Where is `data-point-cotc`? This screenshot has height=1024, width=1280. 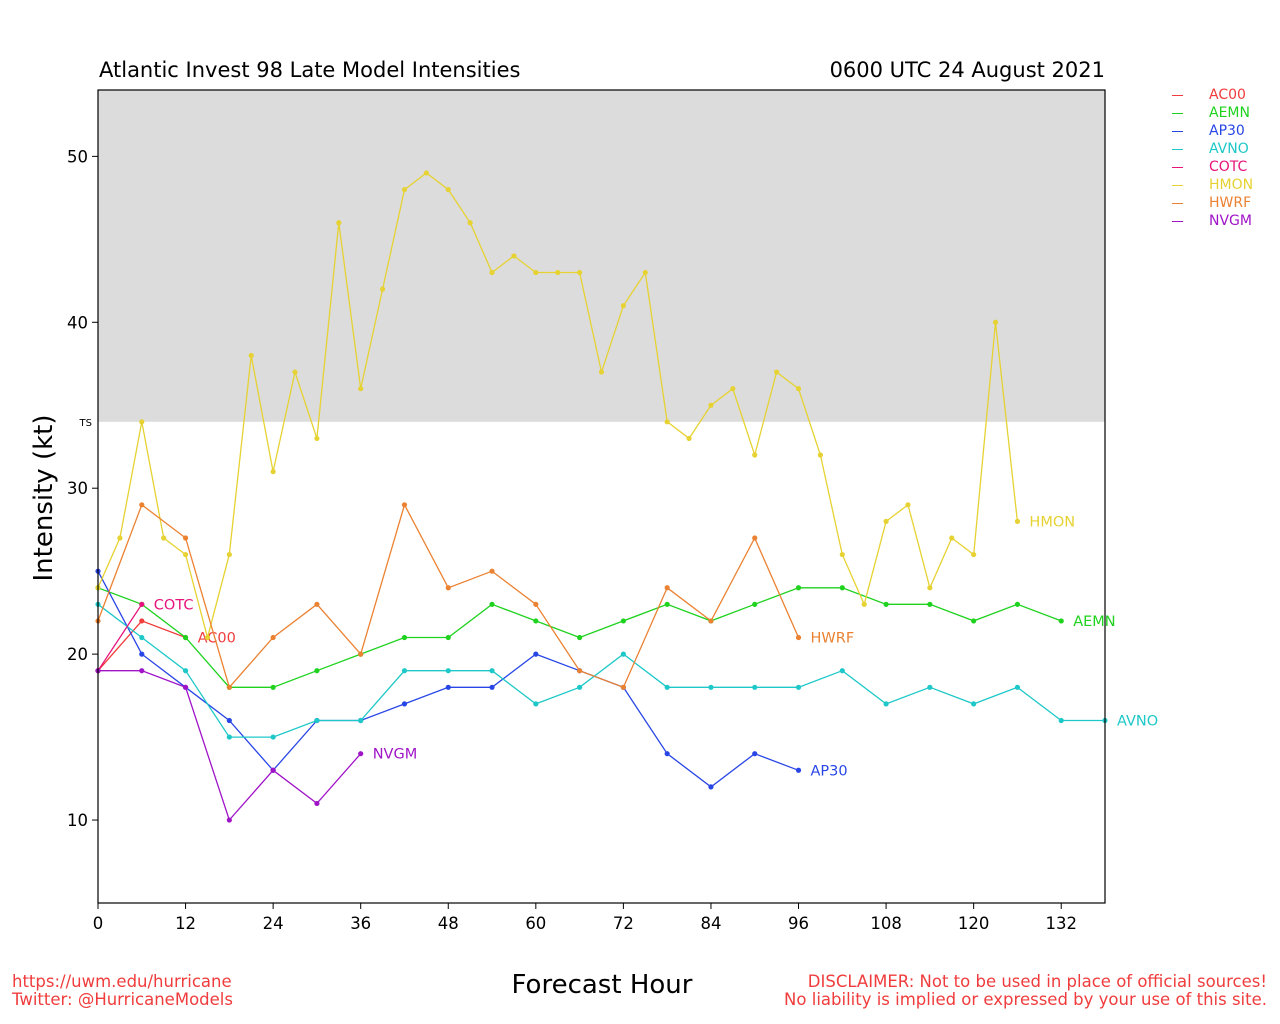
data-point-cotc is located at coordinates (142, 604).